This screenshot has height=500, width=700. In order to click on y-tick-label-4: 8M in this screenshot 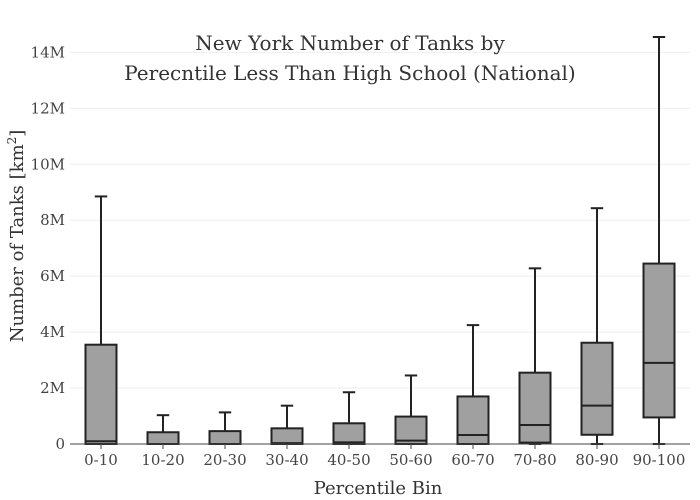, I will do `click(52, 220)`.